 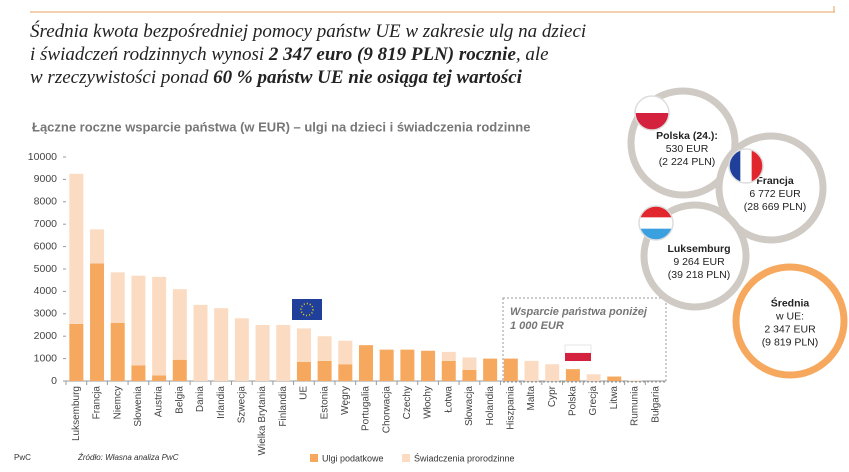 What do you see at coordinates (790, 342) in the screenshot?
I see `callout-text: (9 819 PLN)` at bounding box center [790, 342].